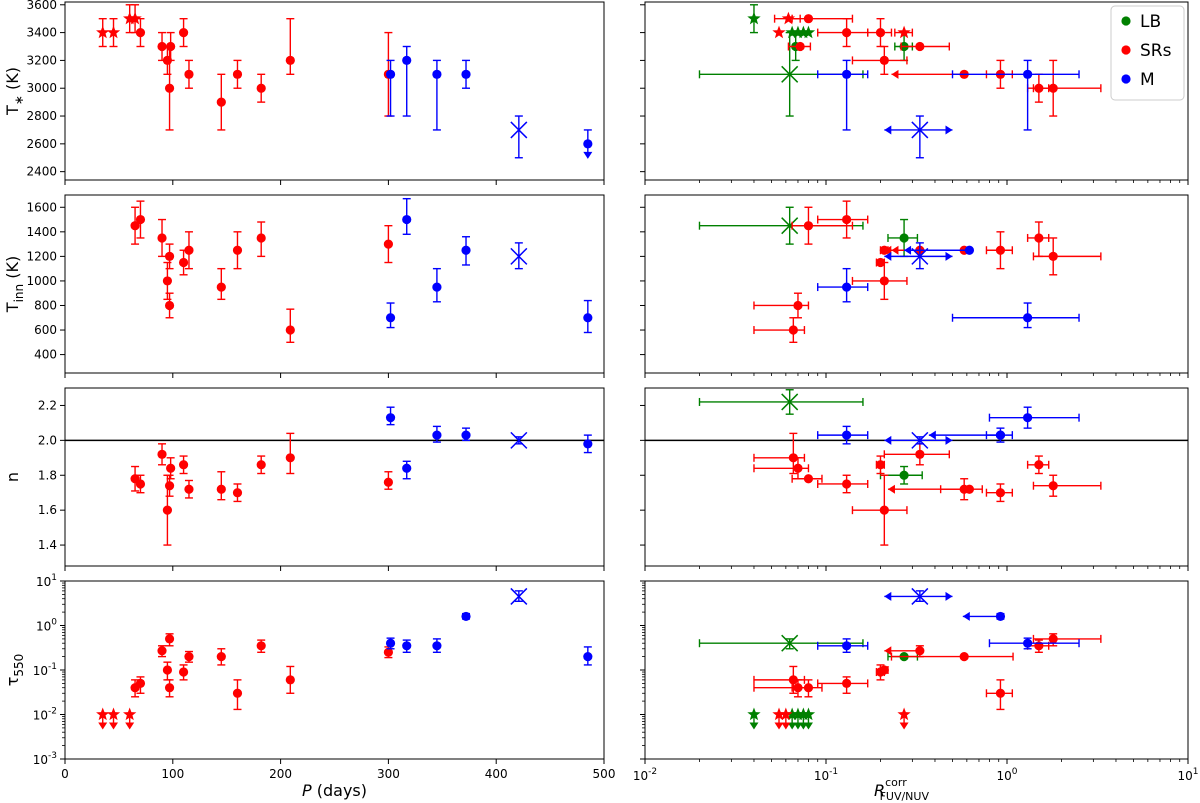 Image resolution: width=1200 pixels, height=803 pixels. Describe the element at coordinates (604, 774) in the screenshot. I see `x-tick-label: 500` at that location.